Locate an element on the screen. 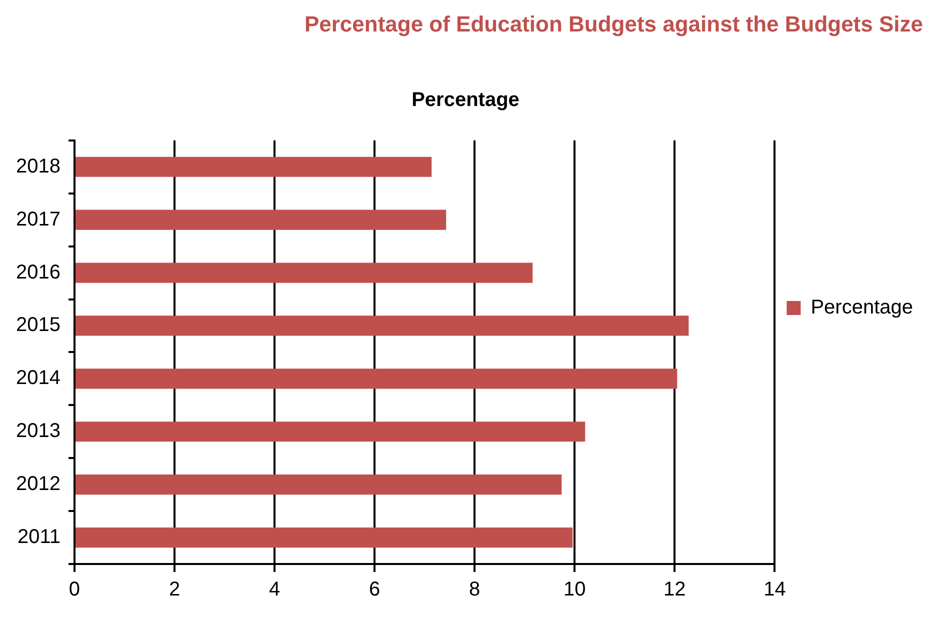  chart-subtitle: Percentage is located at coordinates (466, 99).